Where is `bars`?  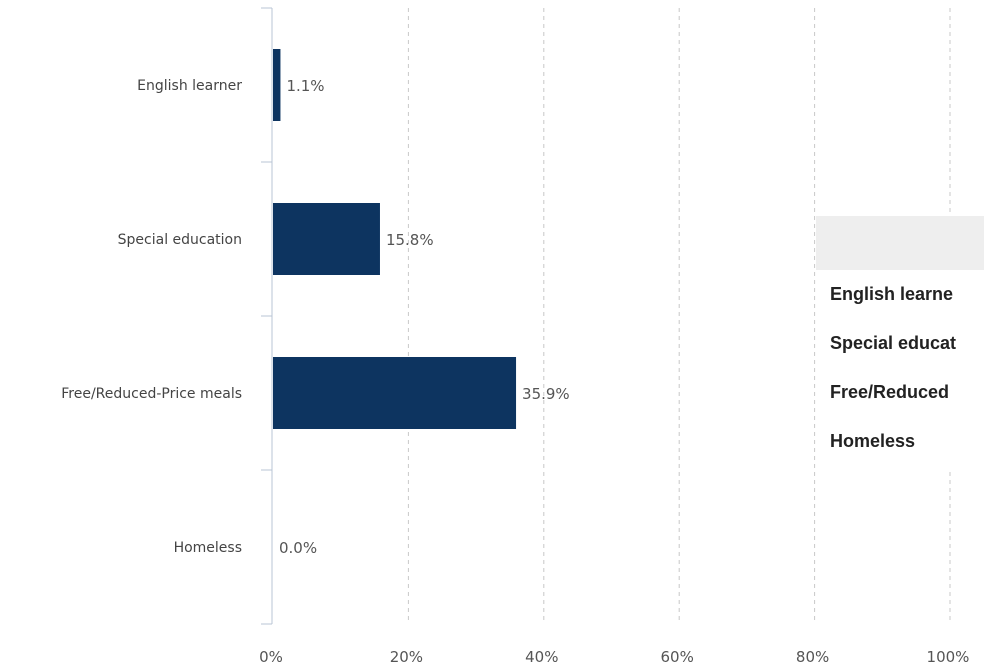 bars is located at coordinates (395, 239).